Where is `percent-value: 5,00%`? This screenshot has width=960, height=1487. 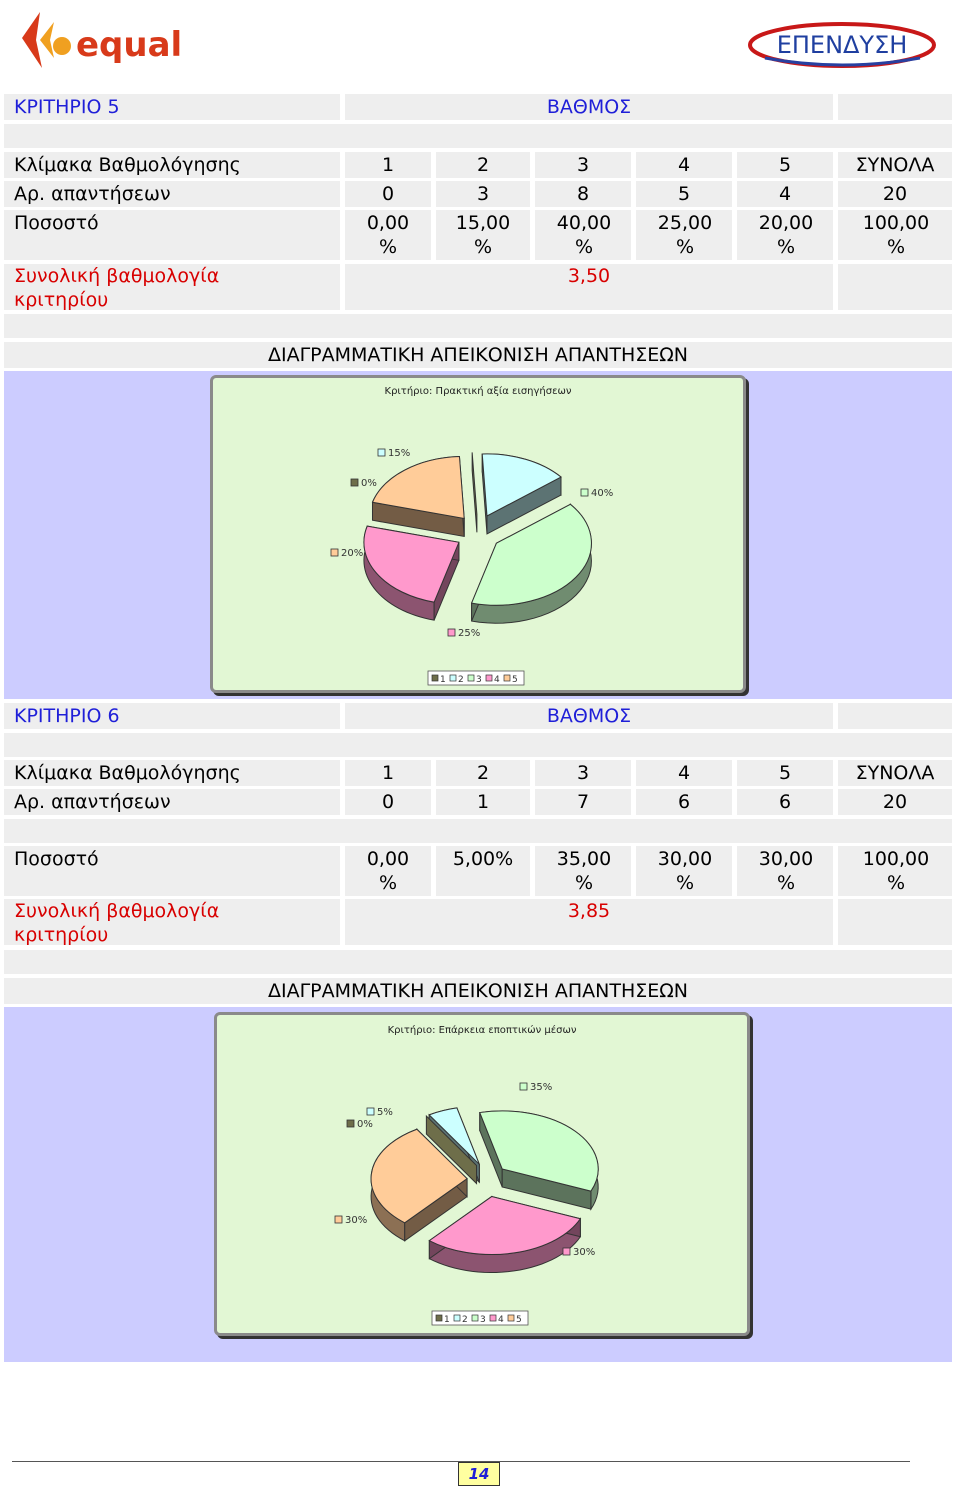 percent-value: 5,00% is located at coordinates (483, 859).